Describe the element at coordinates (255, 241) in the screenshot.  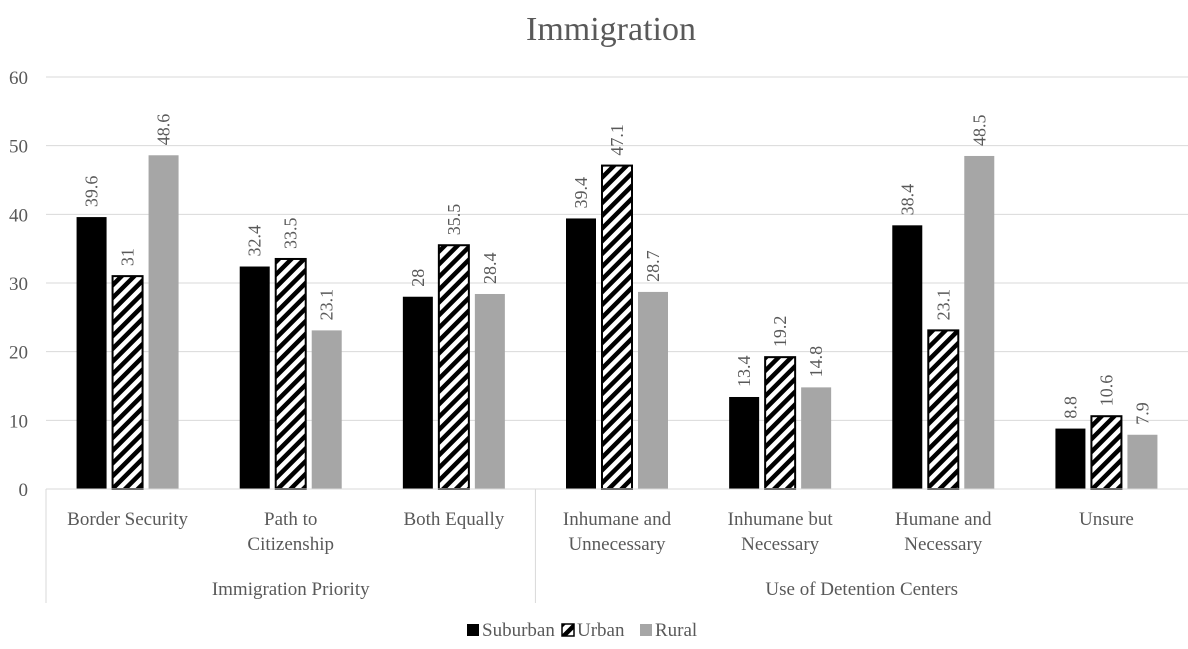
I see `data-label: 32.4` at that location.